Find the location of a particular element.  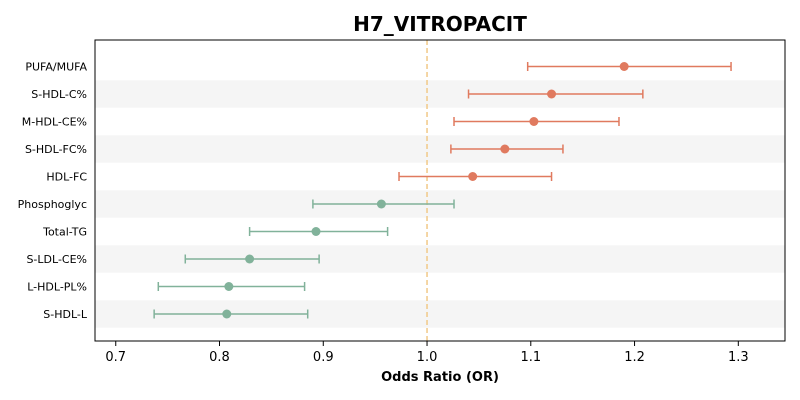

x-tick-label: 1.2 is located at coordinates (634, 357).